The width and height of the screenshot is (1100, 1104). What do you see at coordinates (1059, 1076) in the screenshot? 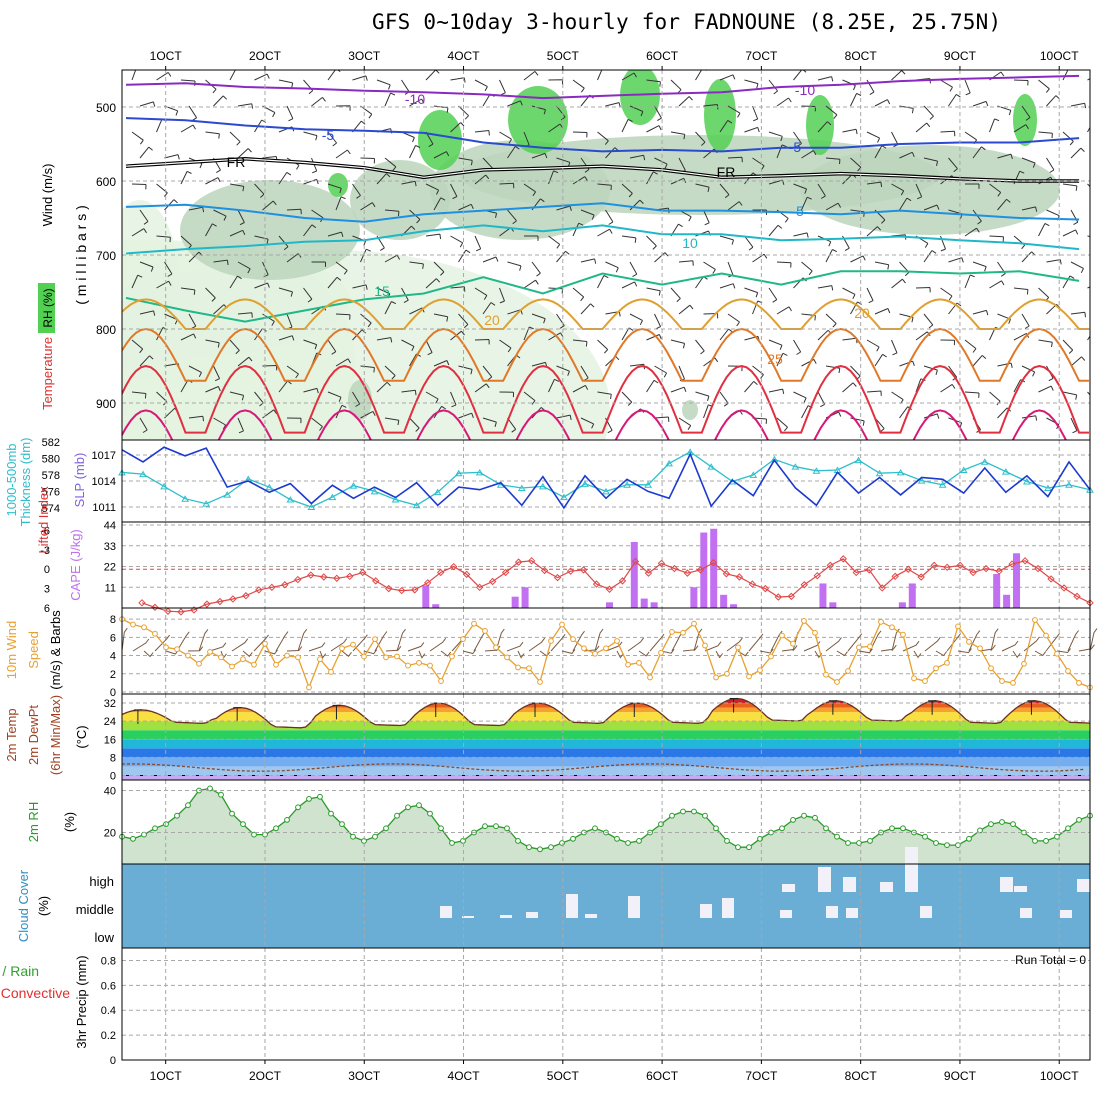
I see `time-tick-bottom: 10OCT` at bounding box center [1059, 1076].